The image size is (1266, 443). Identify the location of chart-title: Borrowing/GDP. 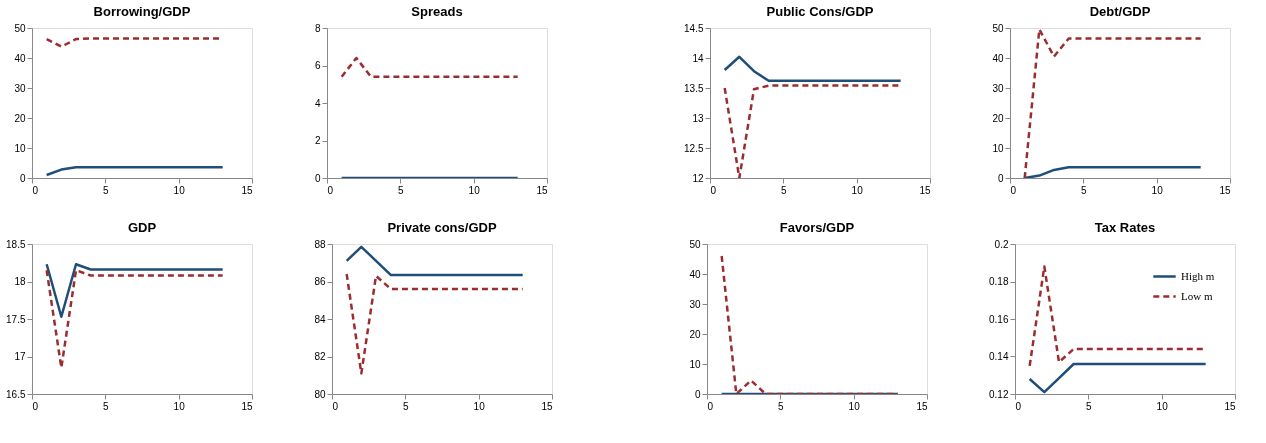
(142, 11).